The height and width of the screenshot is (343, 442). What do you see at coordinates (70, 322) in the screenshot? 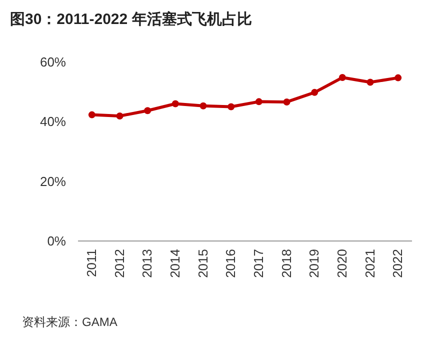
I see `text: 资料来源：GAMA` at bounding box center [70, 322].